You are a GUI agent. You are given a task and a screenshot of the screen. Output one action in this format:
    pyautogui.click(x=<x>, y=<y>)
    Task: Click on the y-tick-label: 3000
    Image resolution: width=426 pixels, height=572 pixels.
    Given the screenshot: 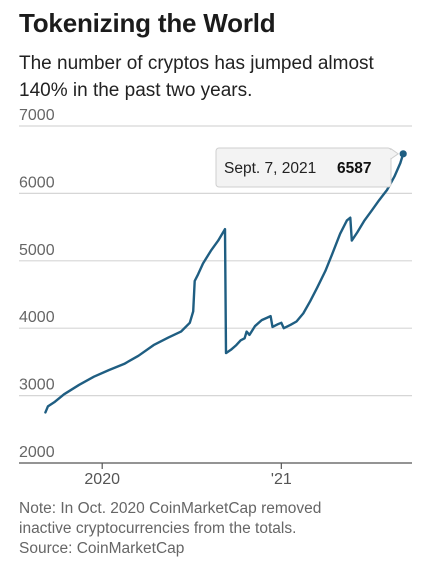 What is the action you would take?
    pyautogui.click(x=37, y=385)
    